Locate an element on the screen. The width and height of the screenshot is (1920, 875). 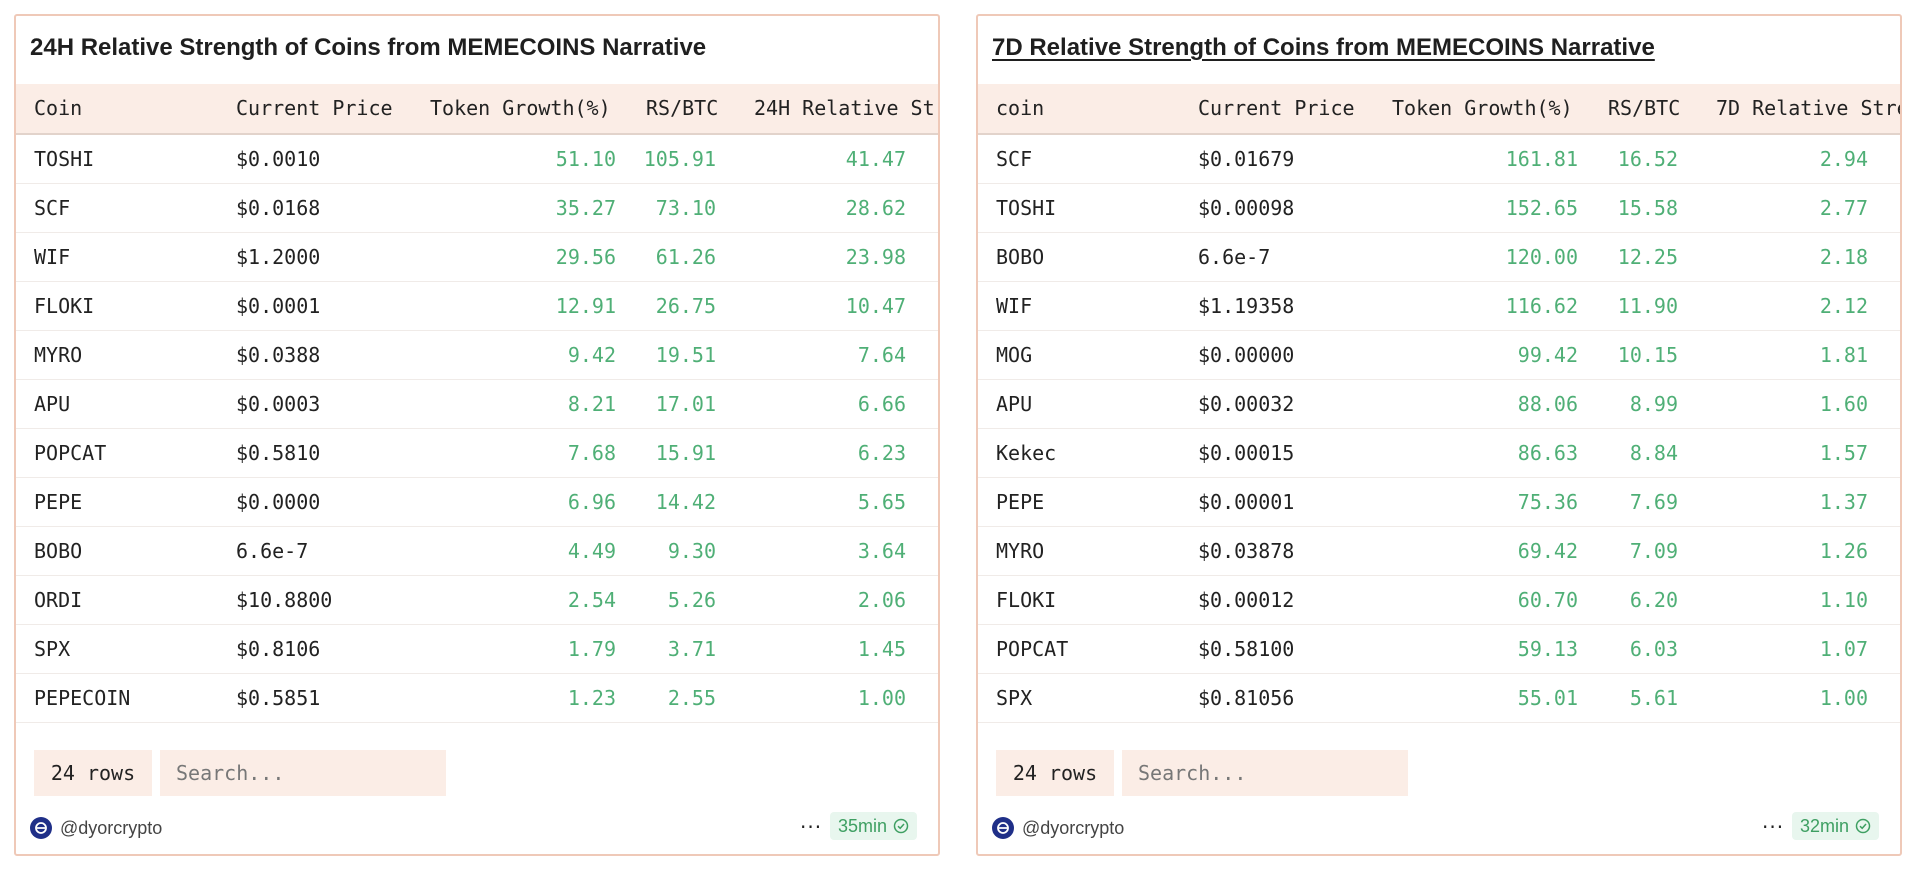
cell-relative-strength: 1.00 is located at coordinates (1843, 698).